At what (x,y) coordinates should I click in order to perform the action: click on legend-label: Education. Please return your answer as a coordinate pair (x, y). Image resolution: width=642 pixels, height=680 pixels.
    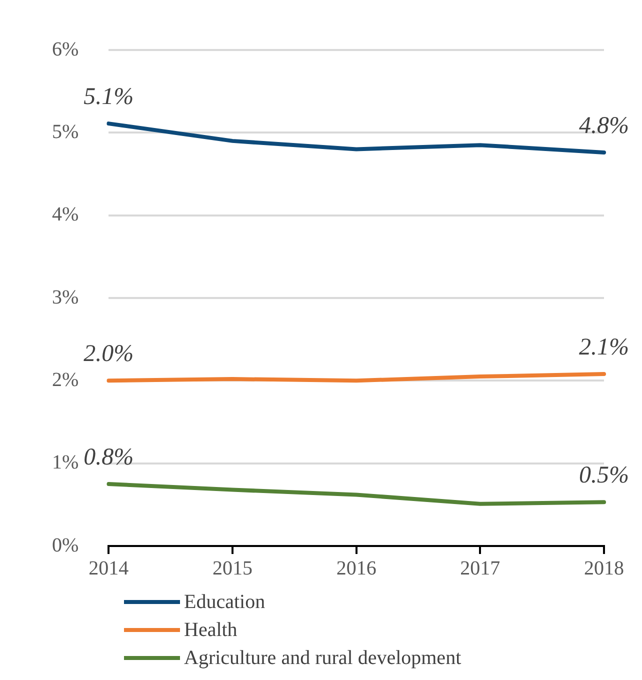
    Looking at the image, I should click on (225, 602).